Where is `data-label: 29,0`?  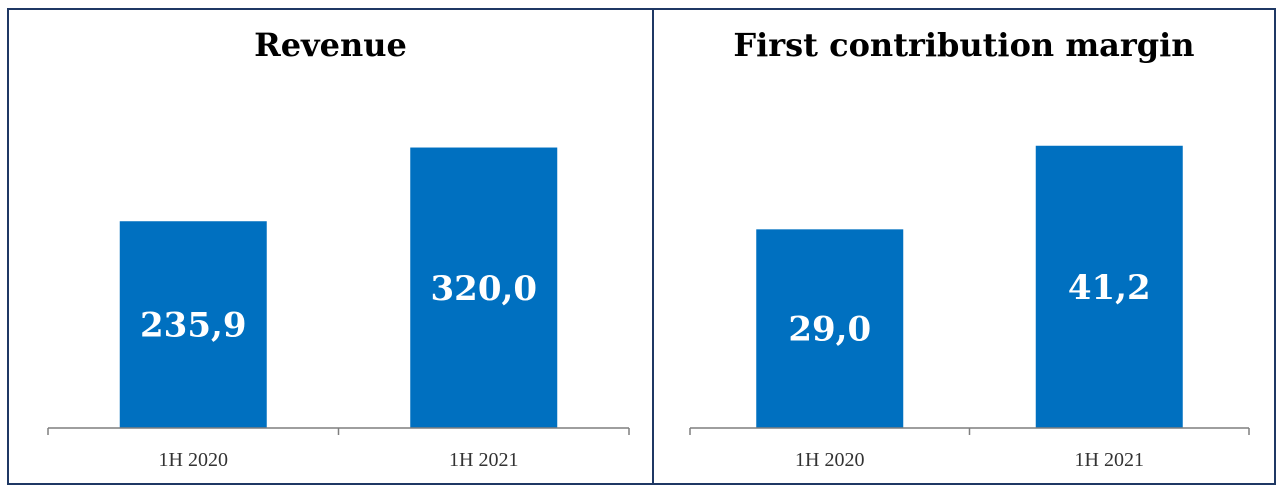 data-label: 29,0 is located at coordinates (829, 330).